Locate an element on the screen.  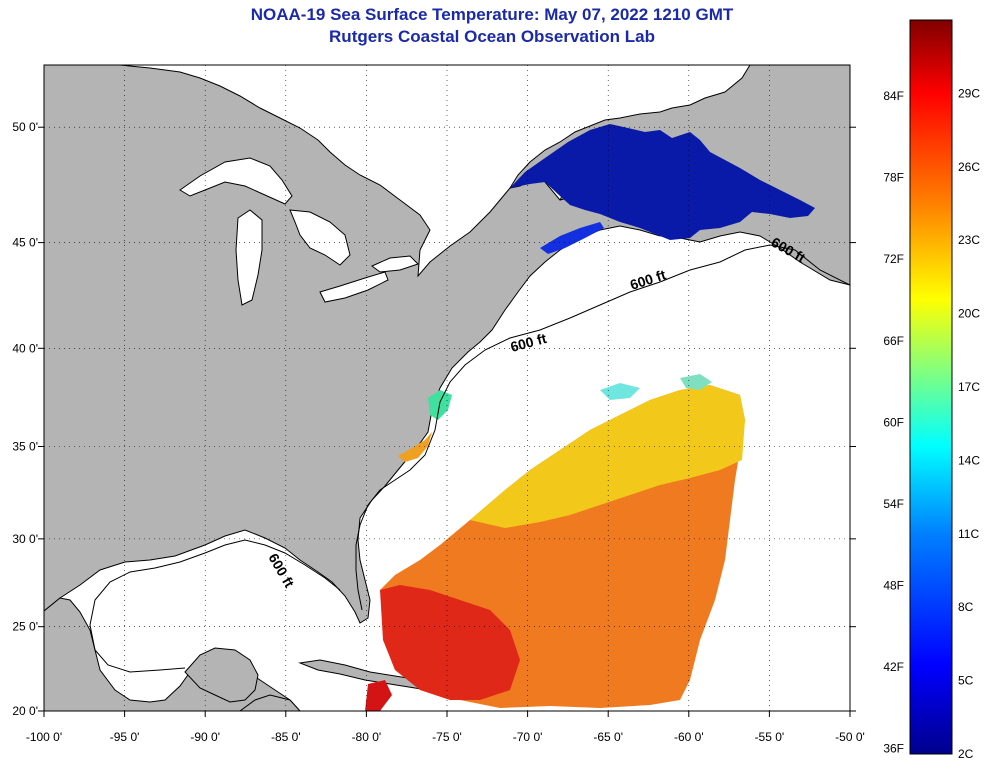
lake-erie is located at coordinates (354, 287).